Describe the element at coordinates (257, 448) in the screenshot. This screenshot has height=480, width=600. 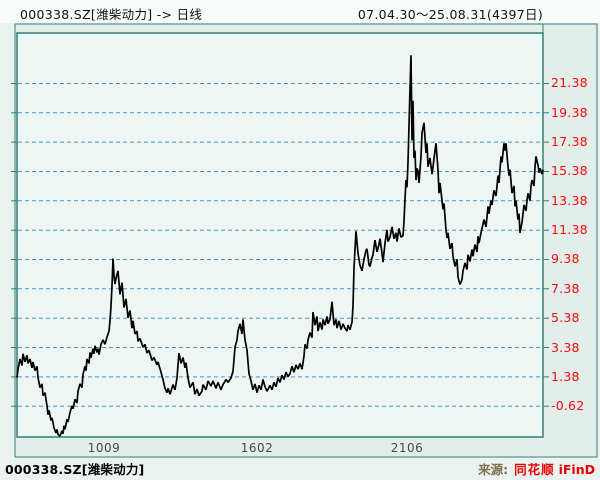
I see `x-axis-label: 1602` at that location.